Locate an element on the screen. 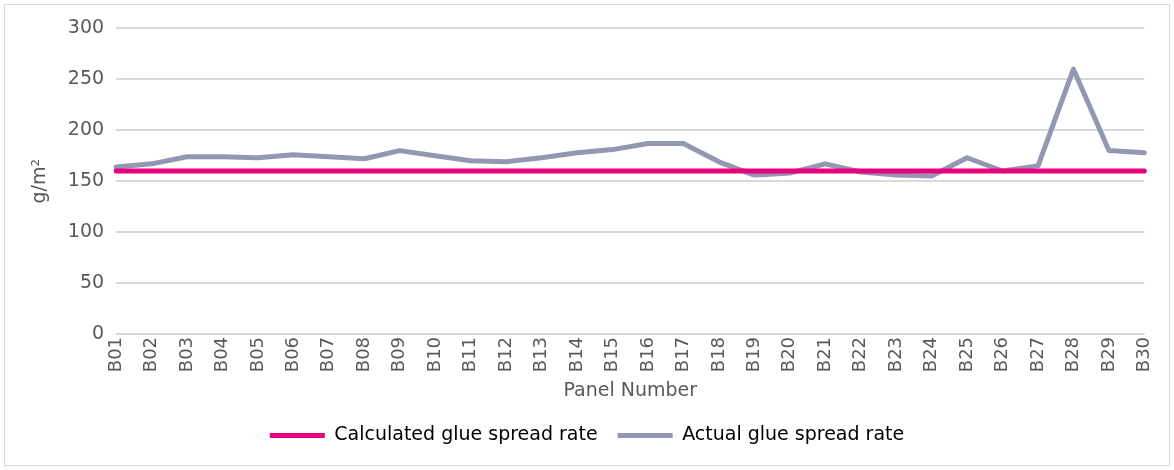  x-tick-label: B19 is located at coordinates (753, 354).